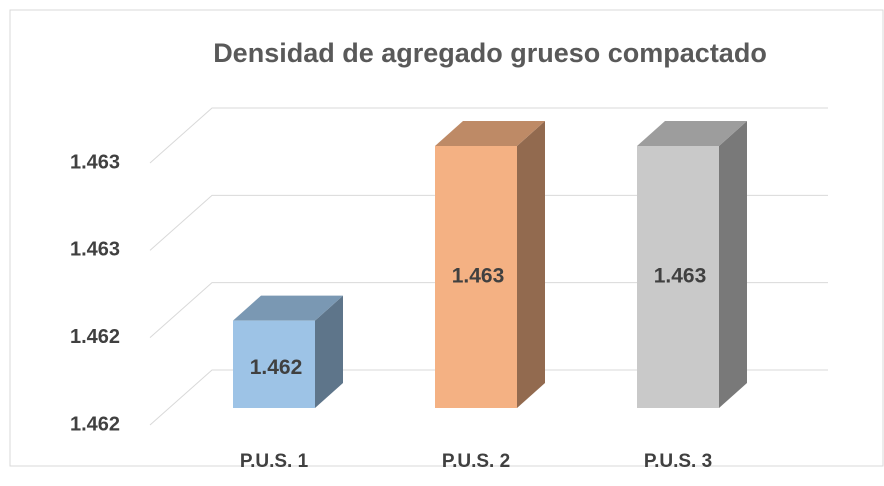 The height and width of the screenshot is (486, 884). I want to click on x-tick-label: P.U.S. 3, so click(678, 461).